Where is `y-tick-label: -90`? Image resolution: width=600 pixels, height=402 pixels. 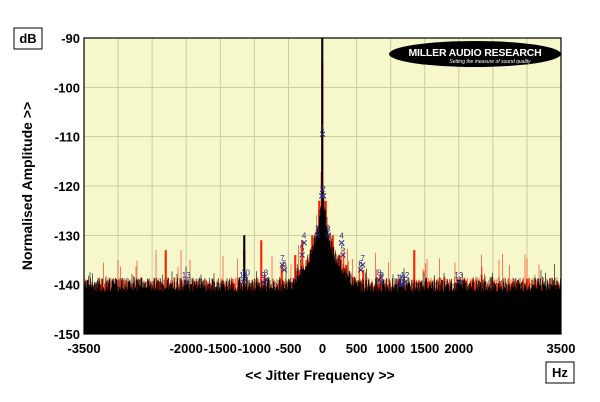
y-tick-label: -90 is located at coordinates (70, 38).